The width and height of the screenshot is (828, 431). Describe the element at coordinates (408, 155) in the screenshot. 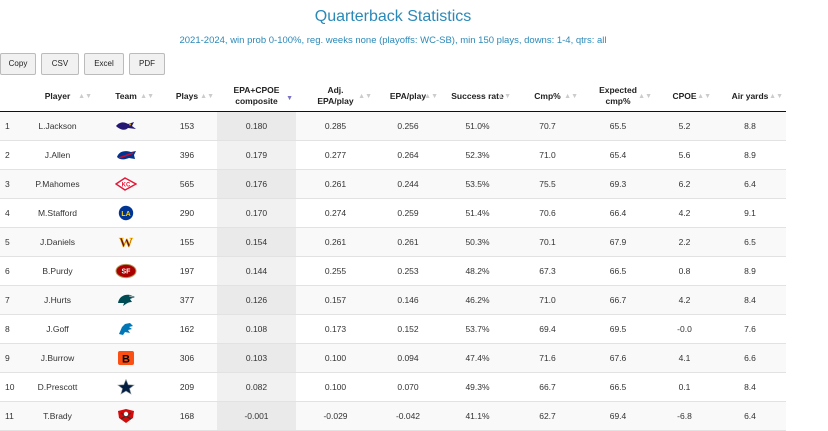

I see `epa-cell: 0.264` at that location.